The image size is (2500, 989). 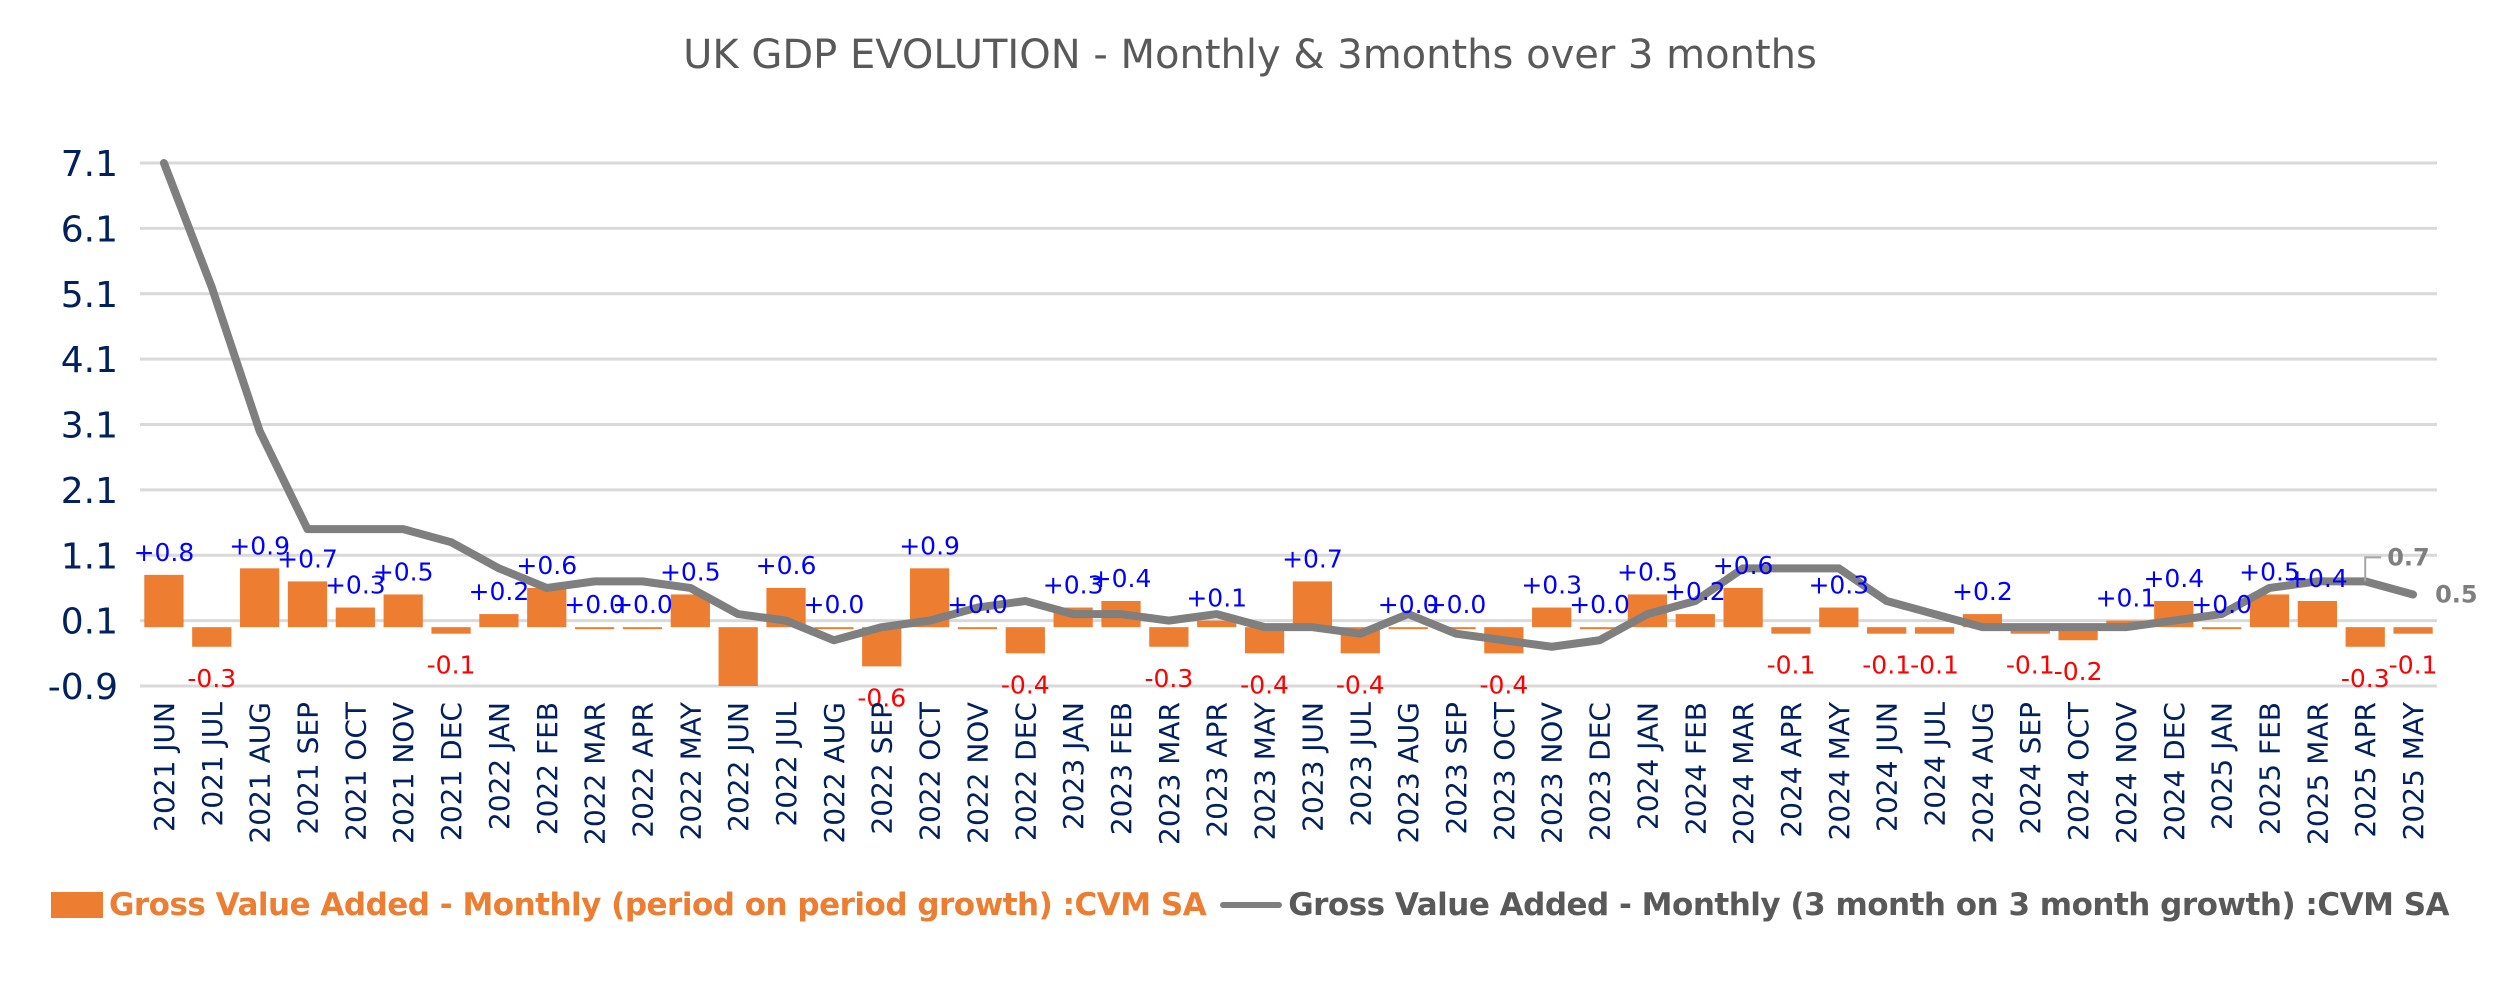 I want to click on x-tick-label: 2024 JAN, so click(x=1647, y=766).